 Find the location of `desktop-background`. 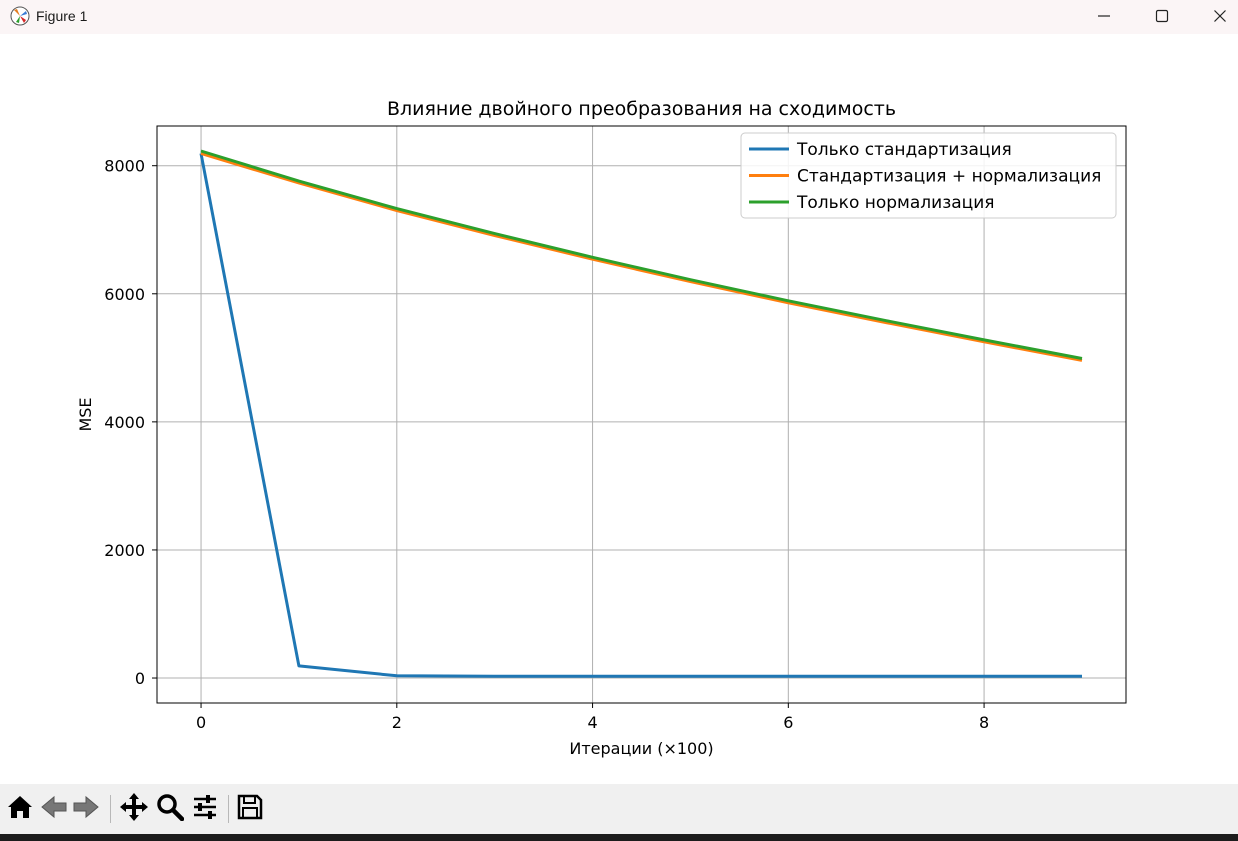

desktop-background is located at coordinates (619, 837).